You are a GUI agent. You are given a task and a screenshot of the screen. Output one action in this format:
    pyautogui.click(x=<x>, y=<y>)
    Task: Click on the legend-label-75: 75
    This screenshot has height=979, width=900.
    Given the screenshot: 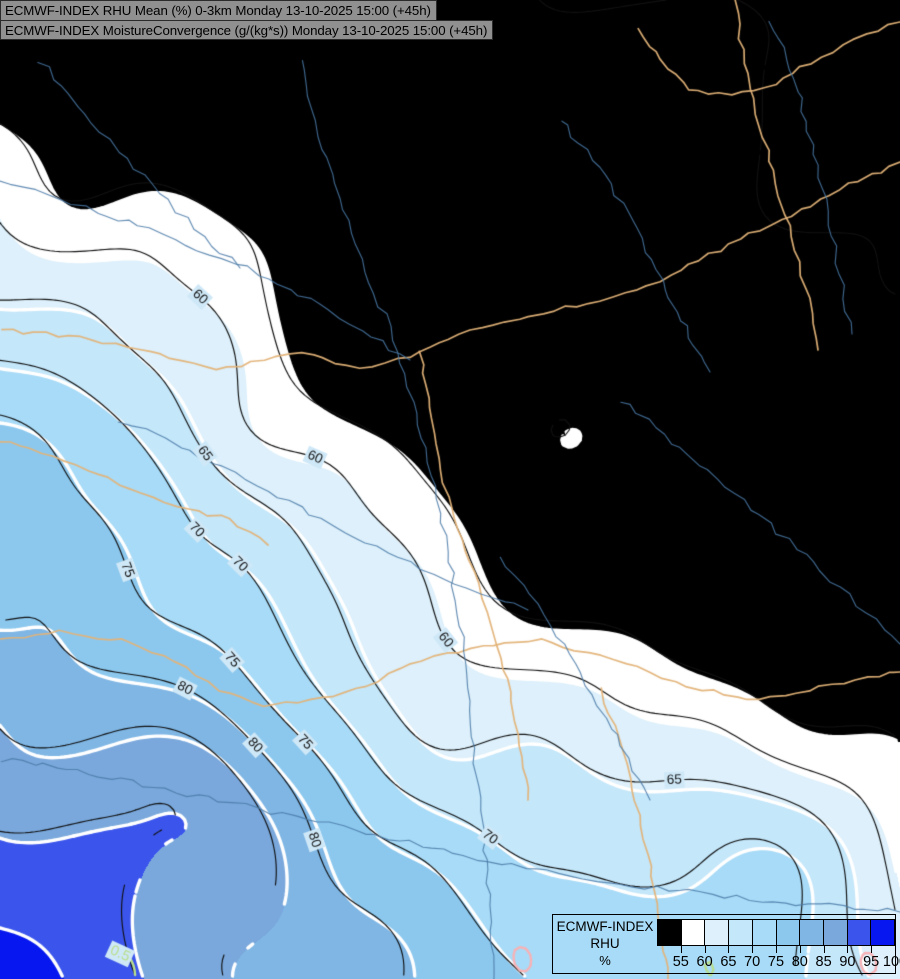 What is the action you would take?
    pyautogui.click(x=776, y=962)
    